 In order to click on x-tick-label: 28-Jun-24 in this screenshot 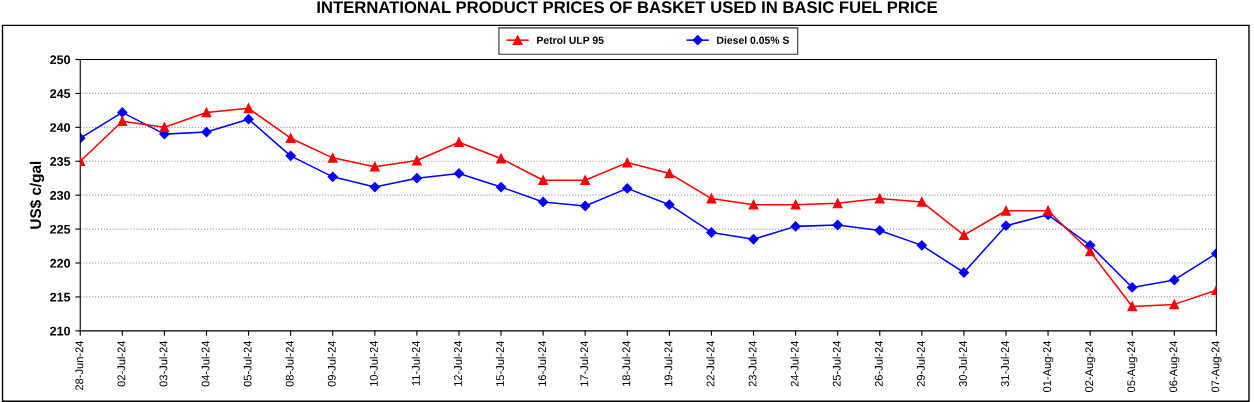, I will do `click(79, 365)`.